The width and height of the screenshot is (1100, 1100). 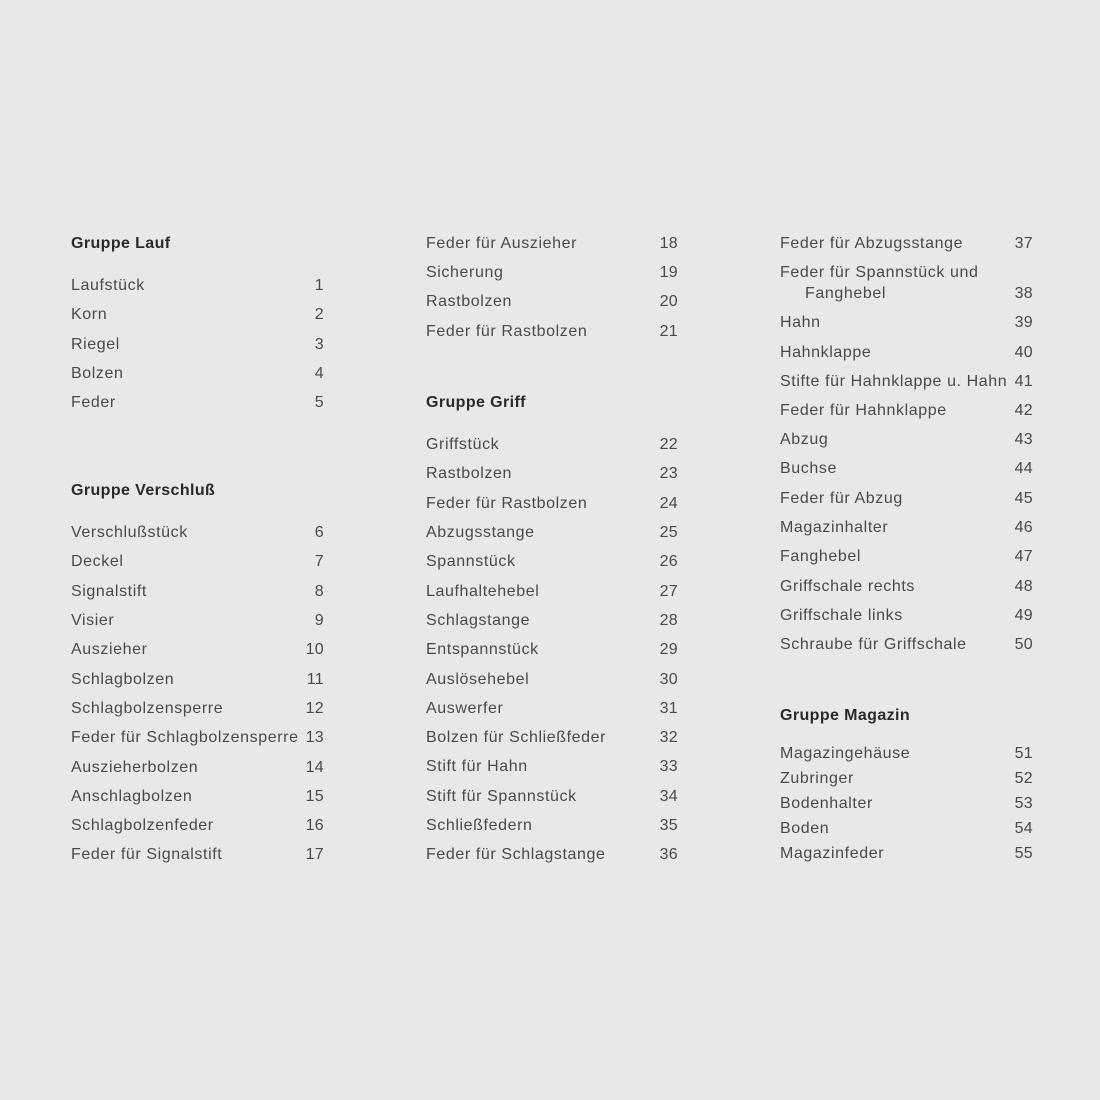 I want to click on part-number: 52, so click(x=1023, y=778).